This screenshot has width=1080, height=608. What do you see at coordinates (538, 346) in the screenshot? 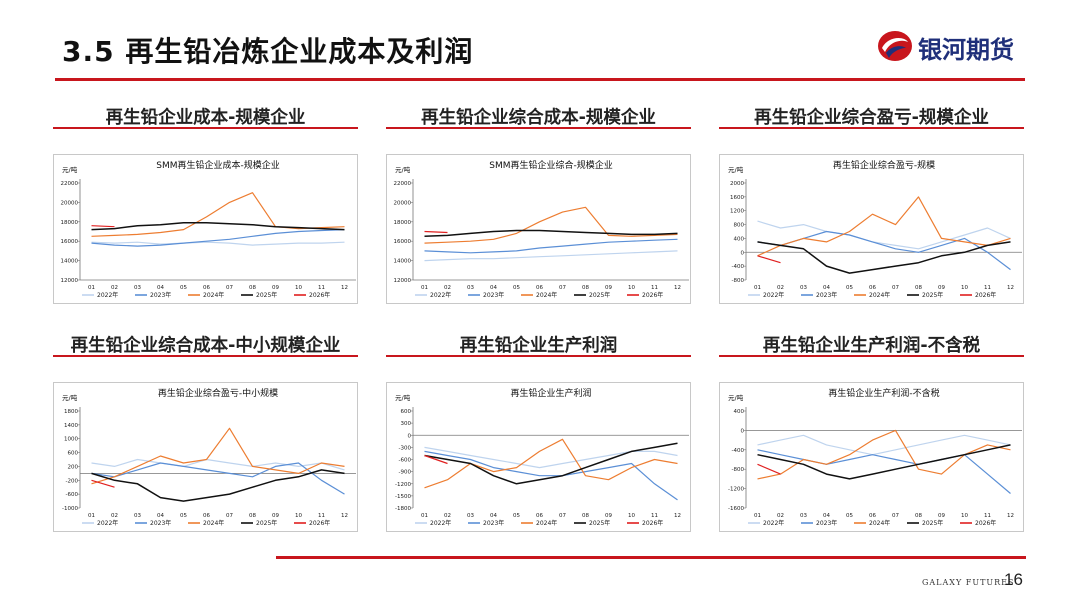
I see `panel-title-5: 再生铅企业生产利润` at bounding box center [538, 346].